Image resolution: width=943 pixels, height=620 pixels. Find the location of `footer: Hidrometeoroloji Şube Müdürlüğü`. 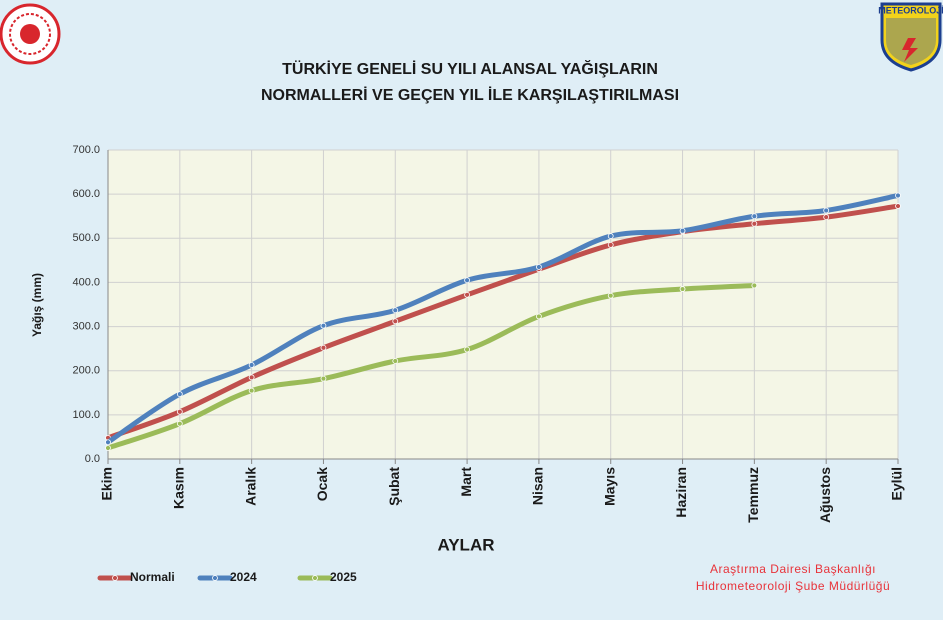

footer: Hidrometeoroloji Şube Müdürlüğü is located at coordinates (793, 586).